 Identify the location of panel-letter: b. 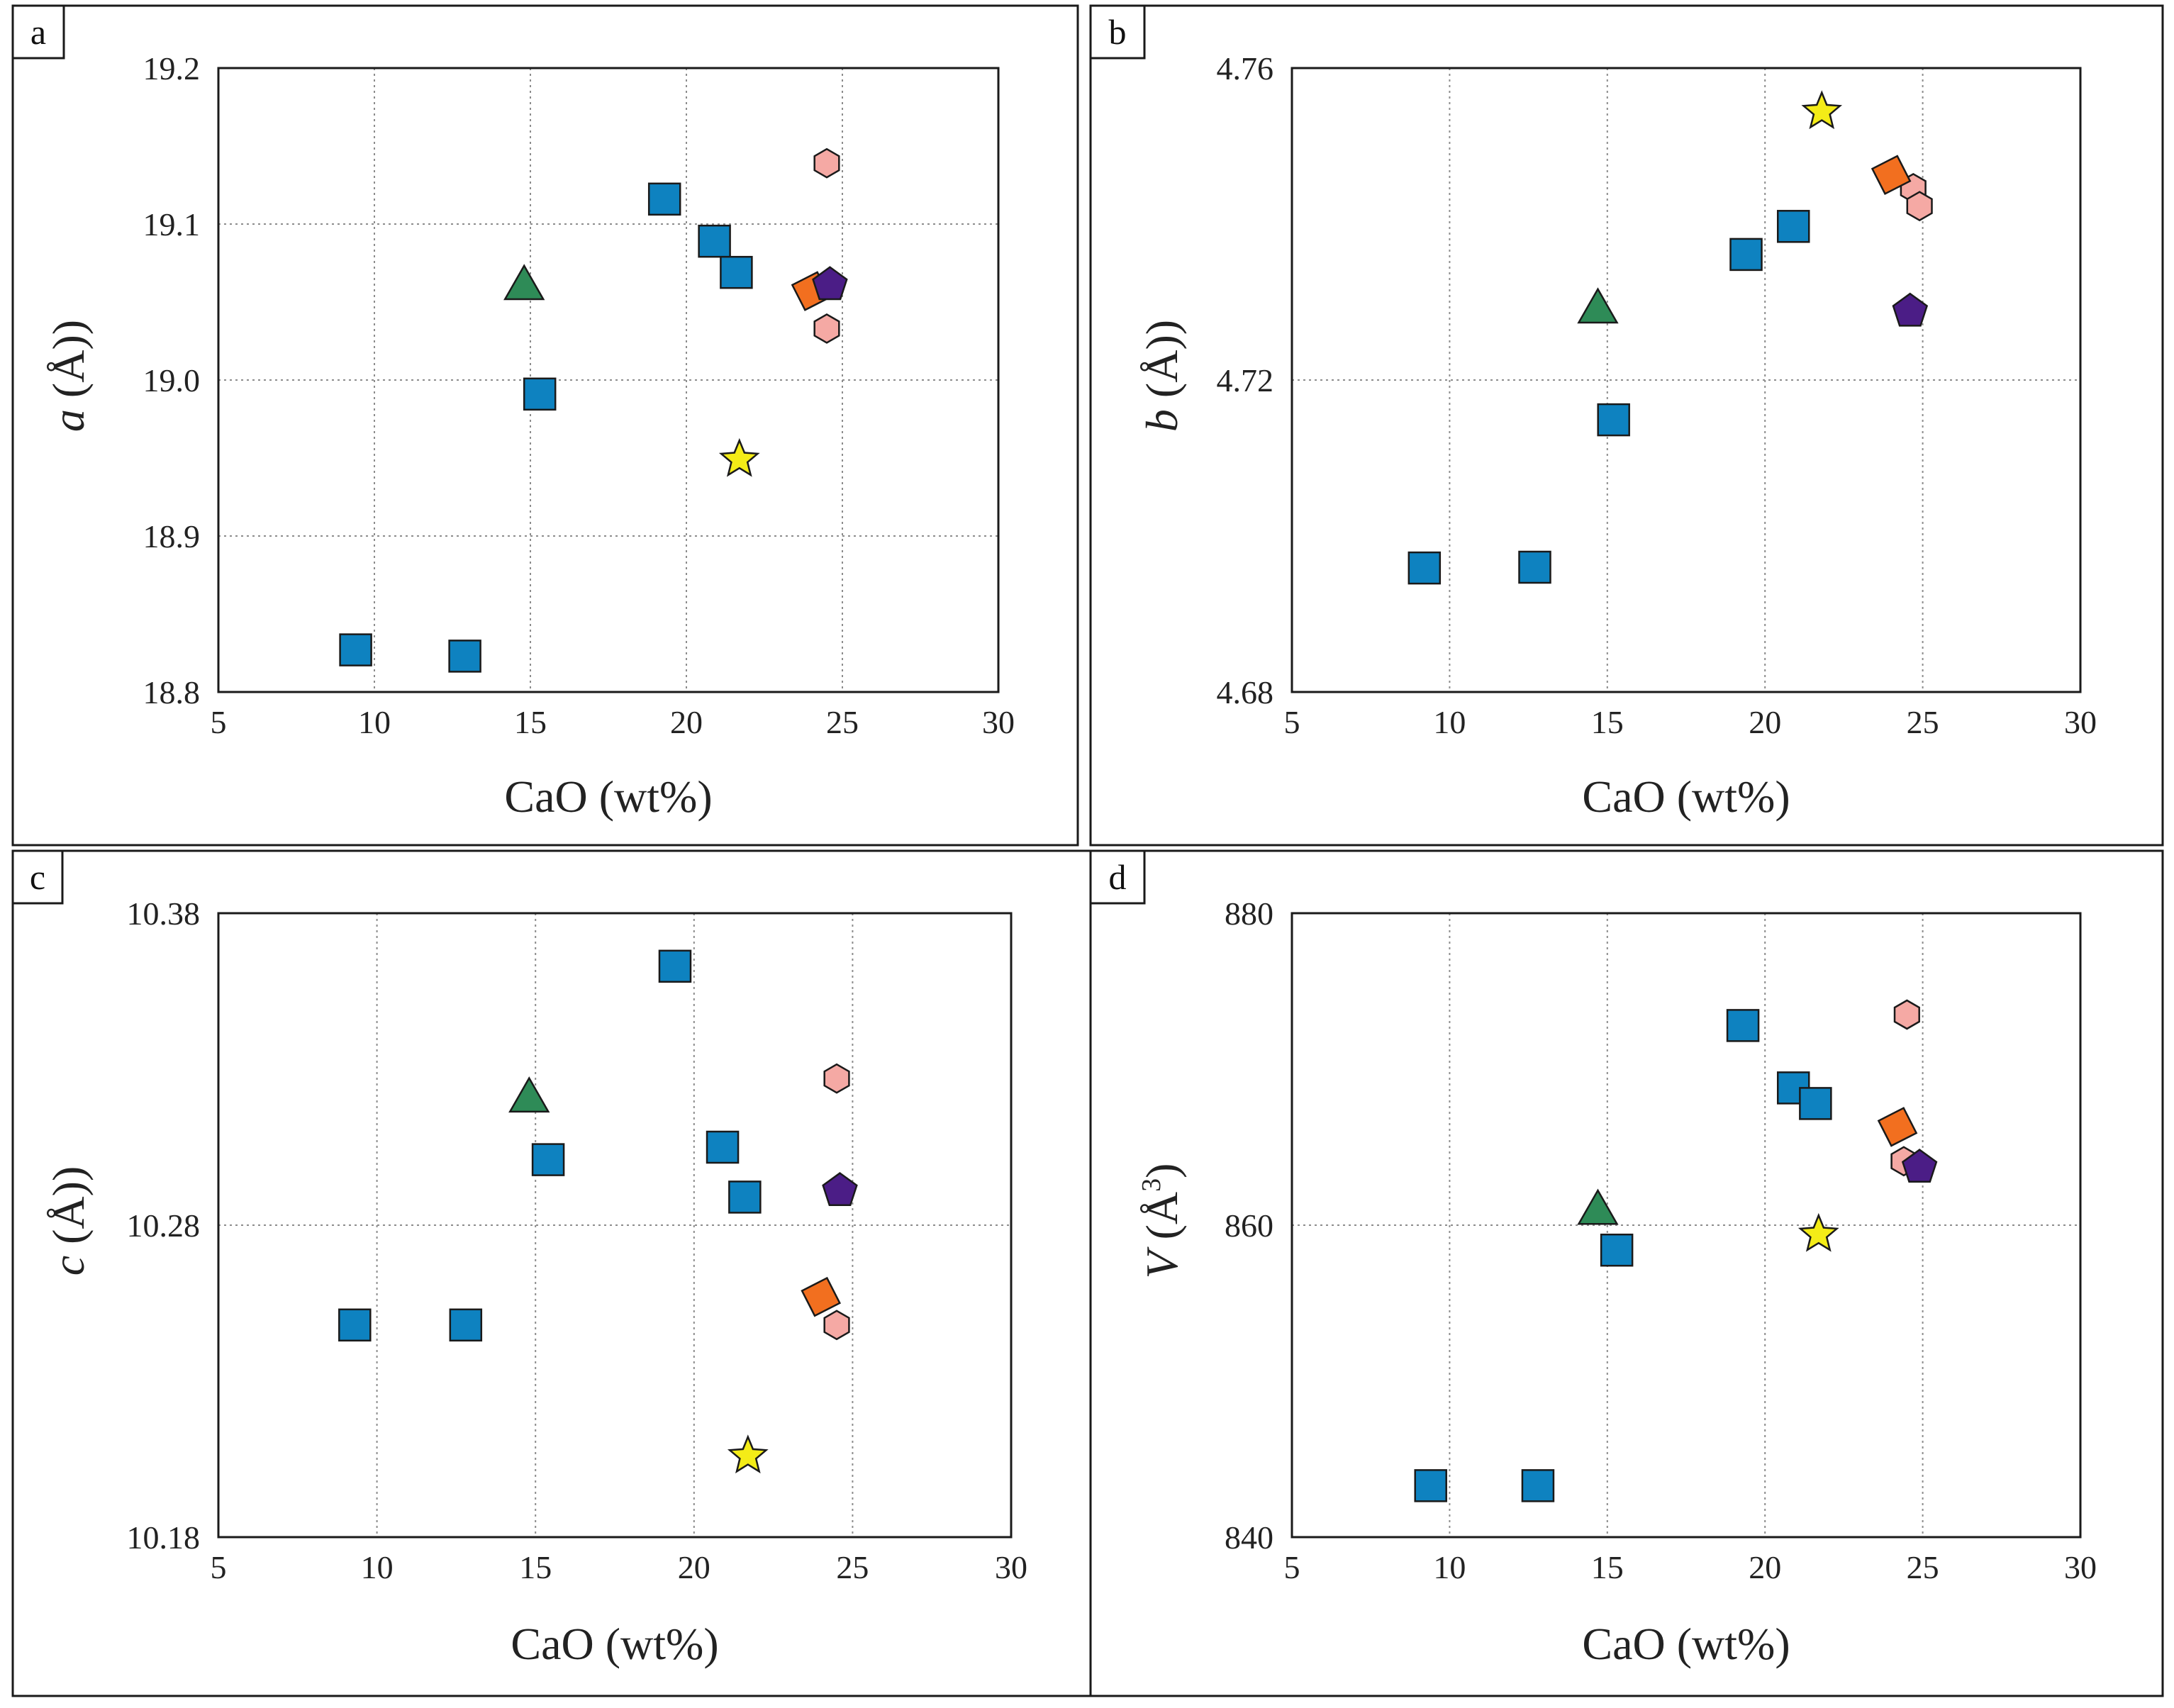
(1118, 32).